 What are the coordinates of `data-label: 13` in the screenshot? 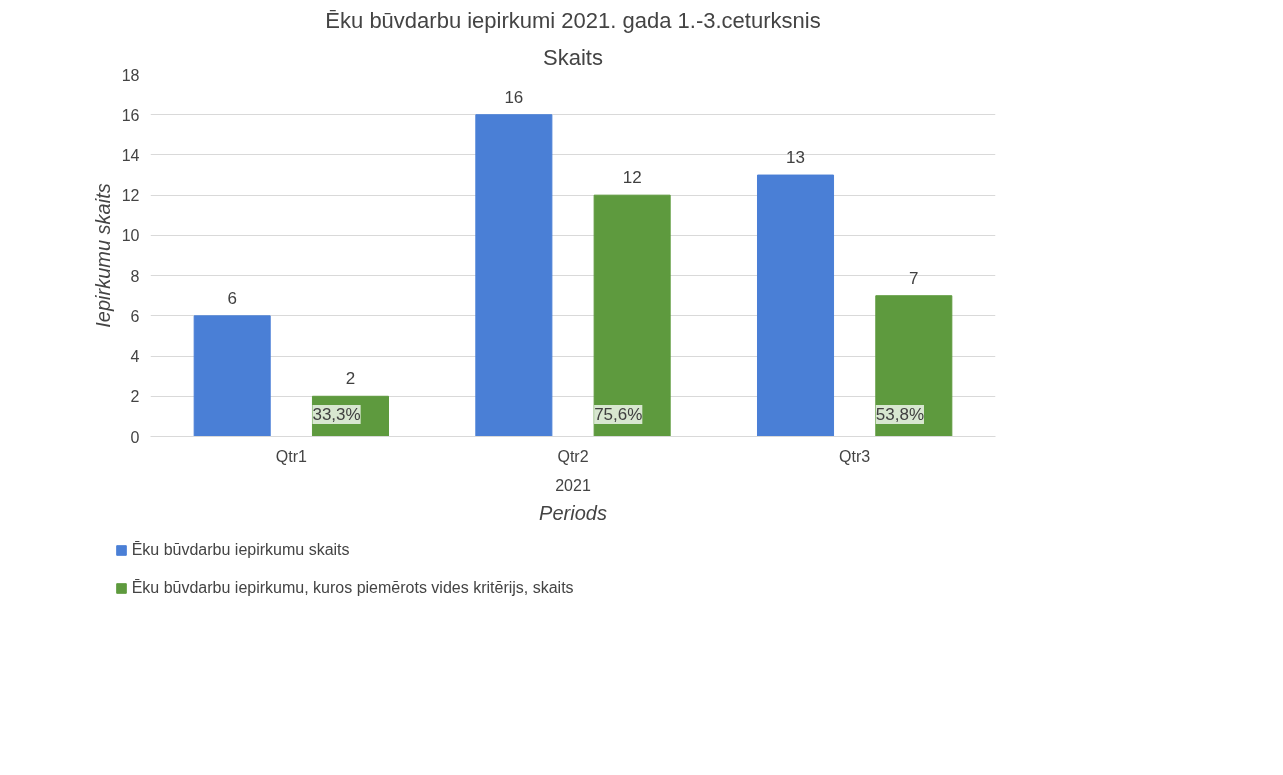 It's located at (795, 158).